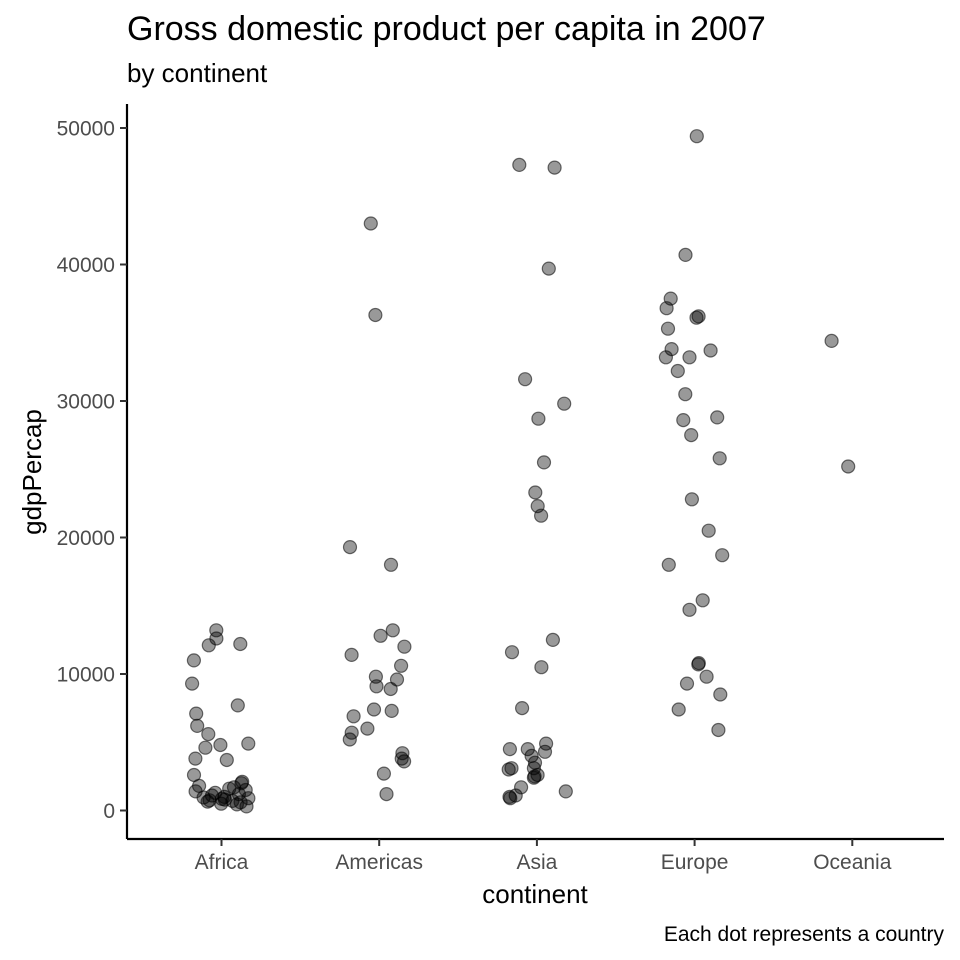 The image size is (960, 960). I want to click on chart-caption: Each dot represents a country, so click(804, 934).